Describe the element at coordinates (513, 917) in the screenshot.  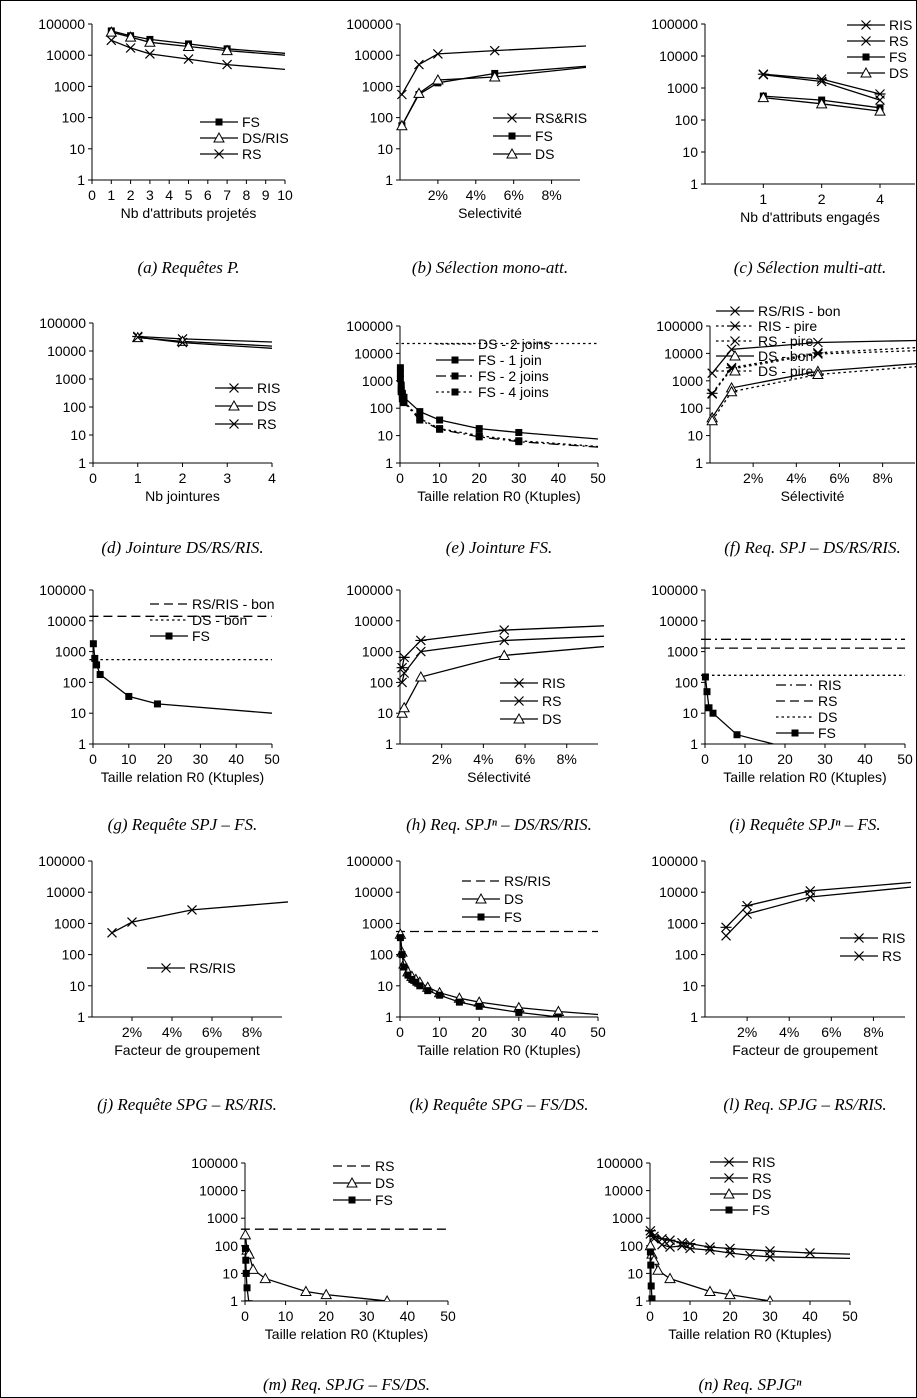
I see `legend-label: FS` at that location.